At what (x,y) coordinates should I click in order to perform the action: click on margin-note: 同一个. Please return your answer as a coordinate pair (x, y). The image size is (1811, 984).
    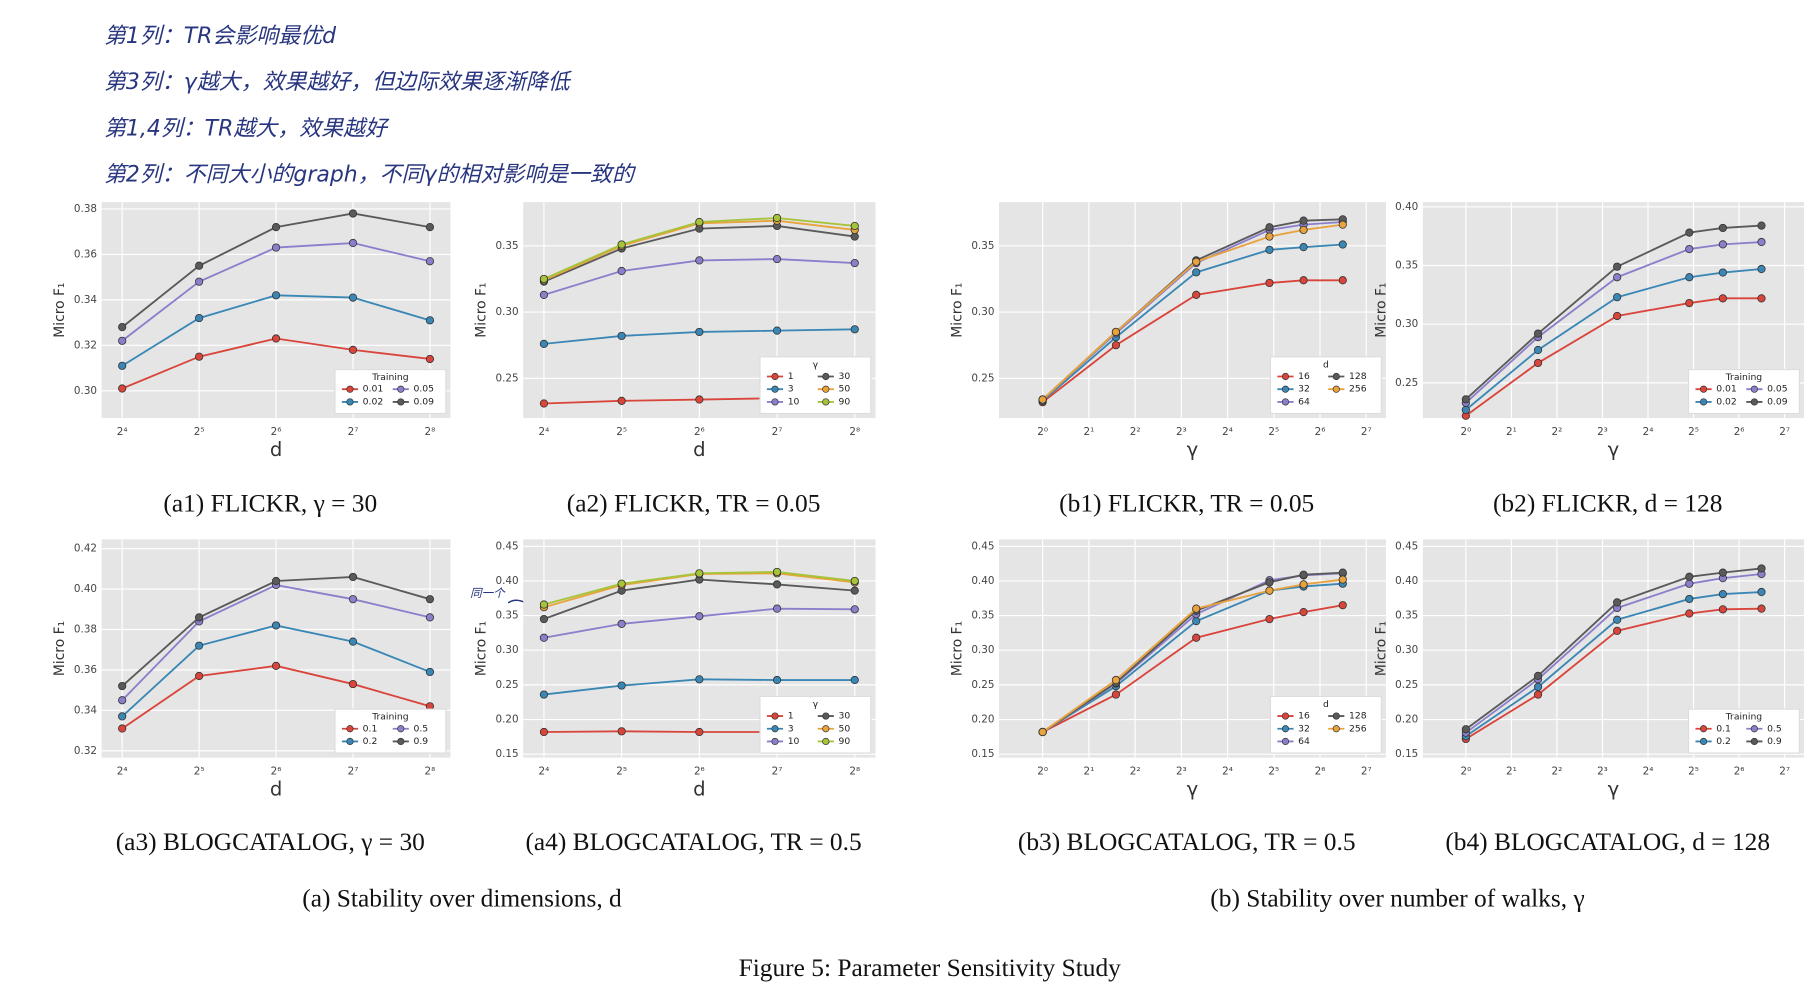
    Looking at the image, I should click on (488, 593).